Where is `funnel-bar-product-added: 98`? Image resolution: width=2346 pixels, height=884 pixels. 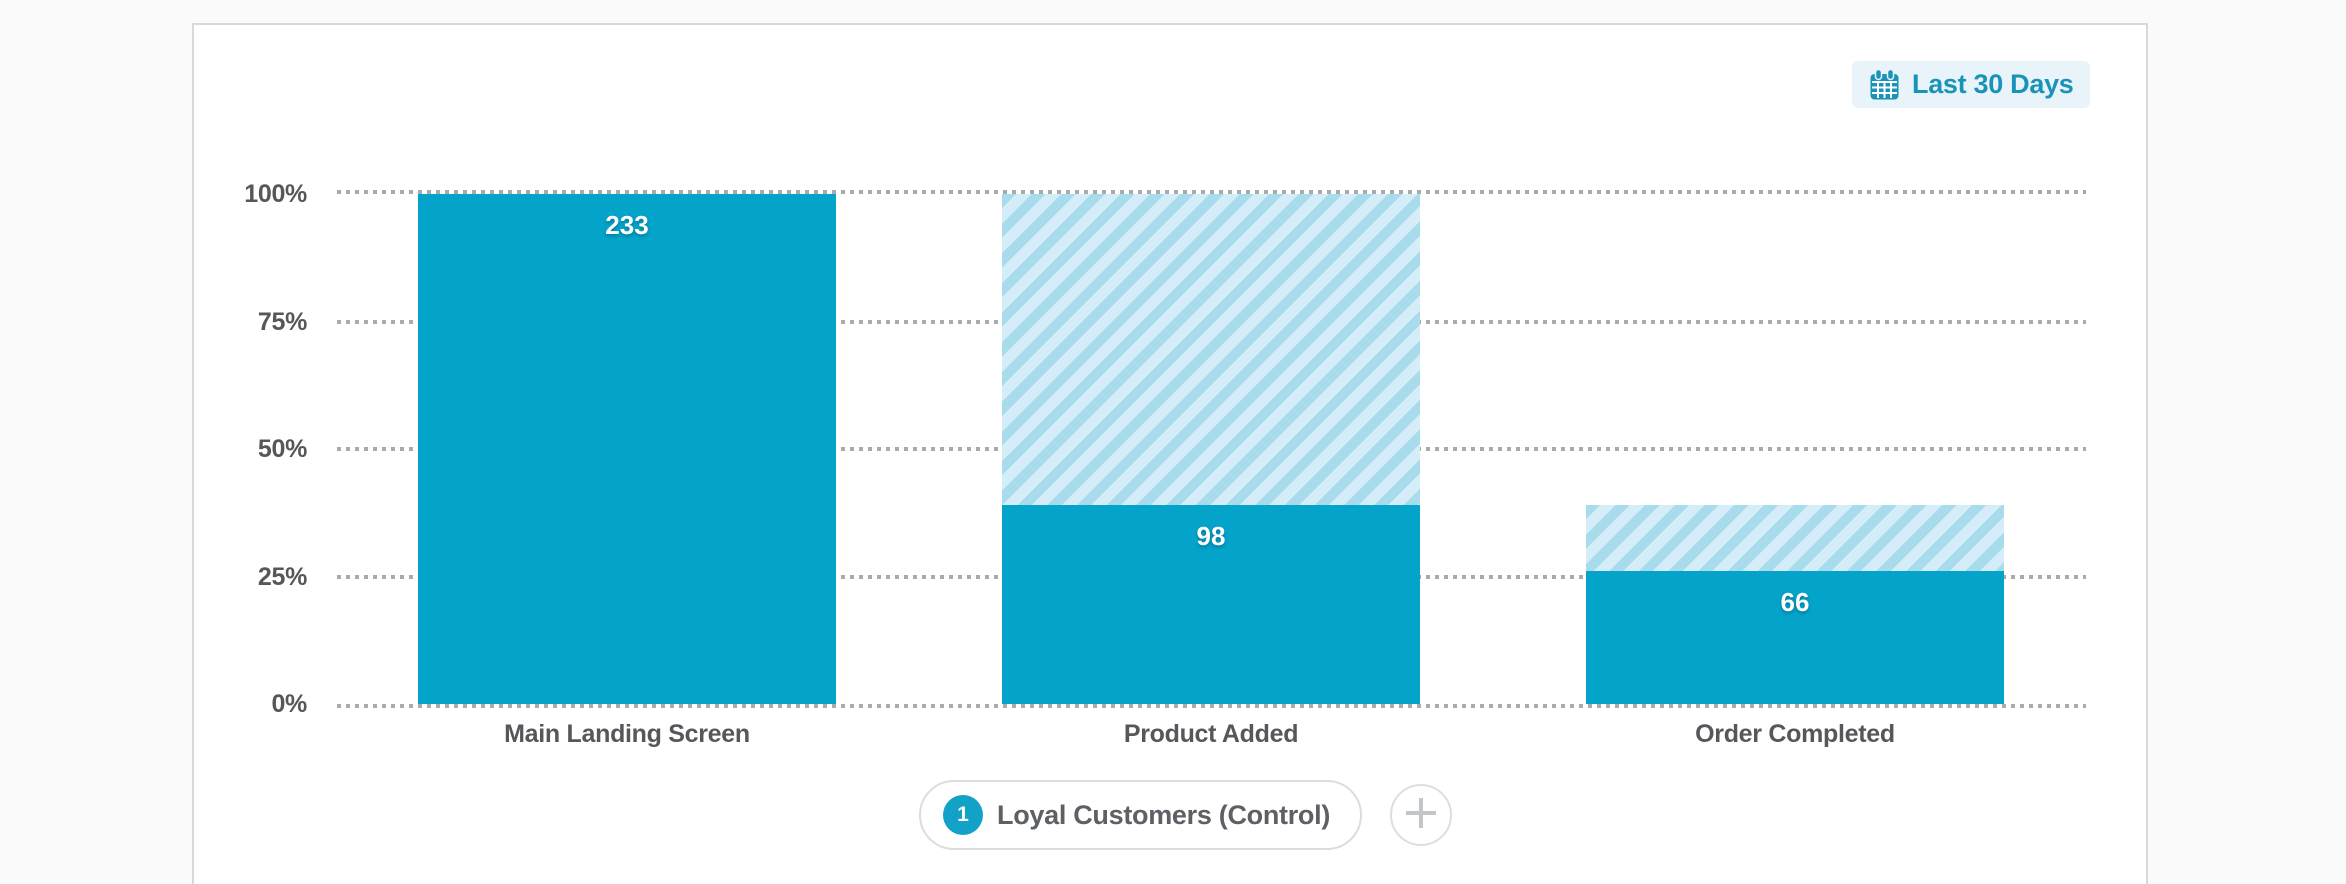
funnel-bar-product-added: 98 is located at coordinates (1211, 449).